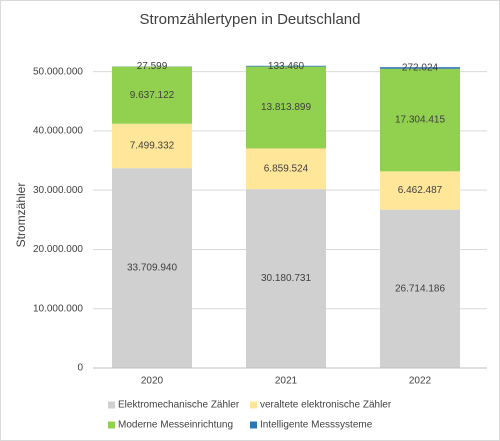  What do you see at coordinates (80, 368) in the screenshot?
I see `y-tick-label: 0` at bounding box center [80, 368].